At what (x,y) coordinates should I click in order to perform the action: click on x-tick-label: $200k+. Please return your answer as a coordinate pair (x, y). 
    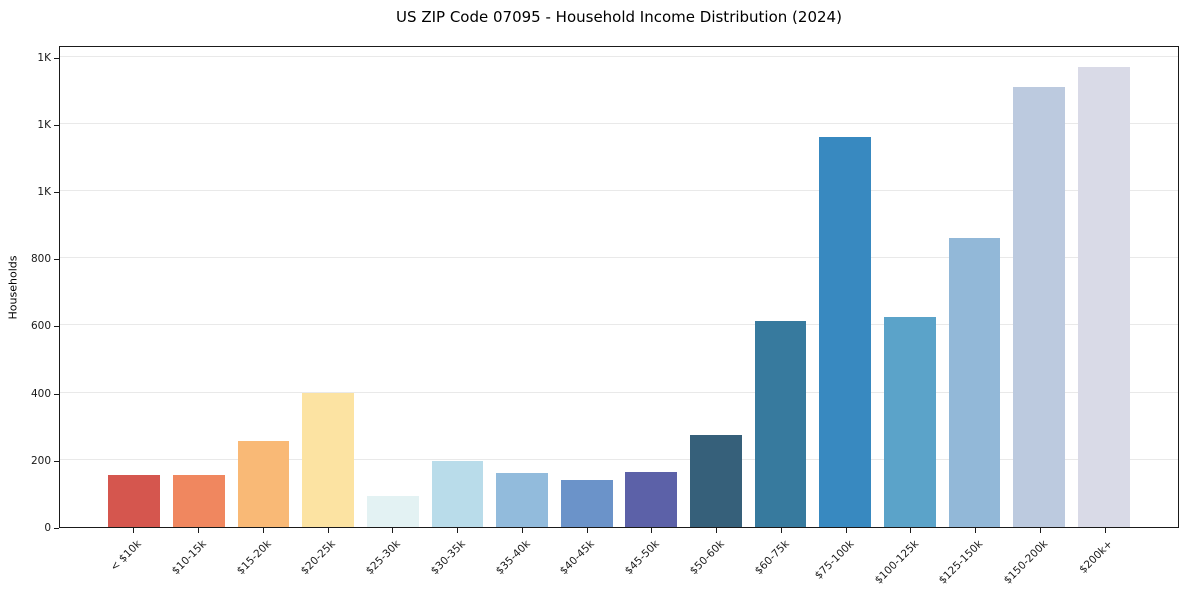
    Looking at the image, I should click on (1096, 557).